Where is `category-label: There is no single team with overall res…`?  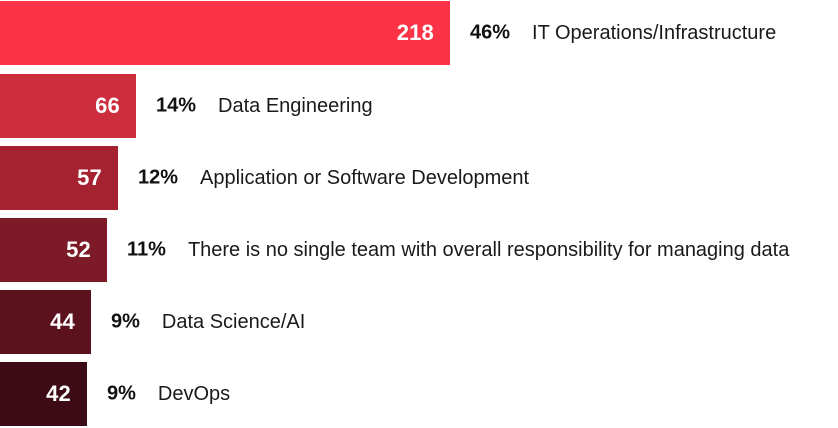
category-label: There is no single team with overall res… is located at coordinates (488, 250).